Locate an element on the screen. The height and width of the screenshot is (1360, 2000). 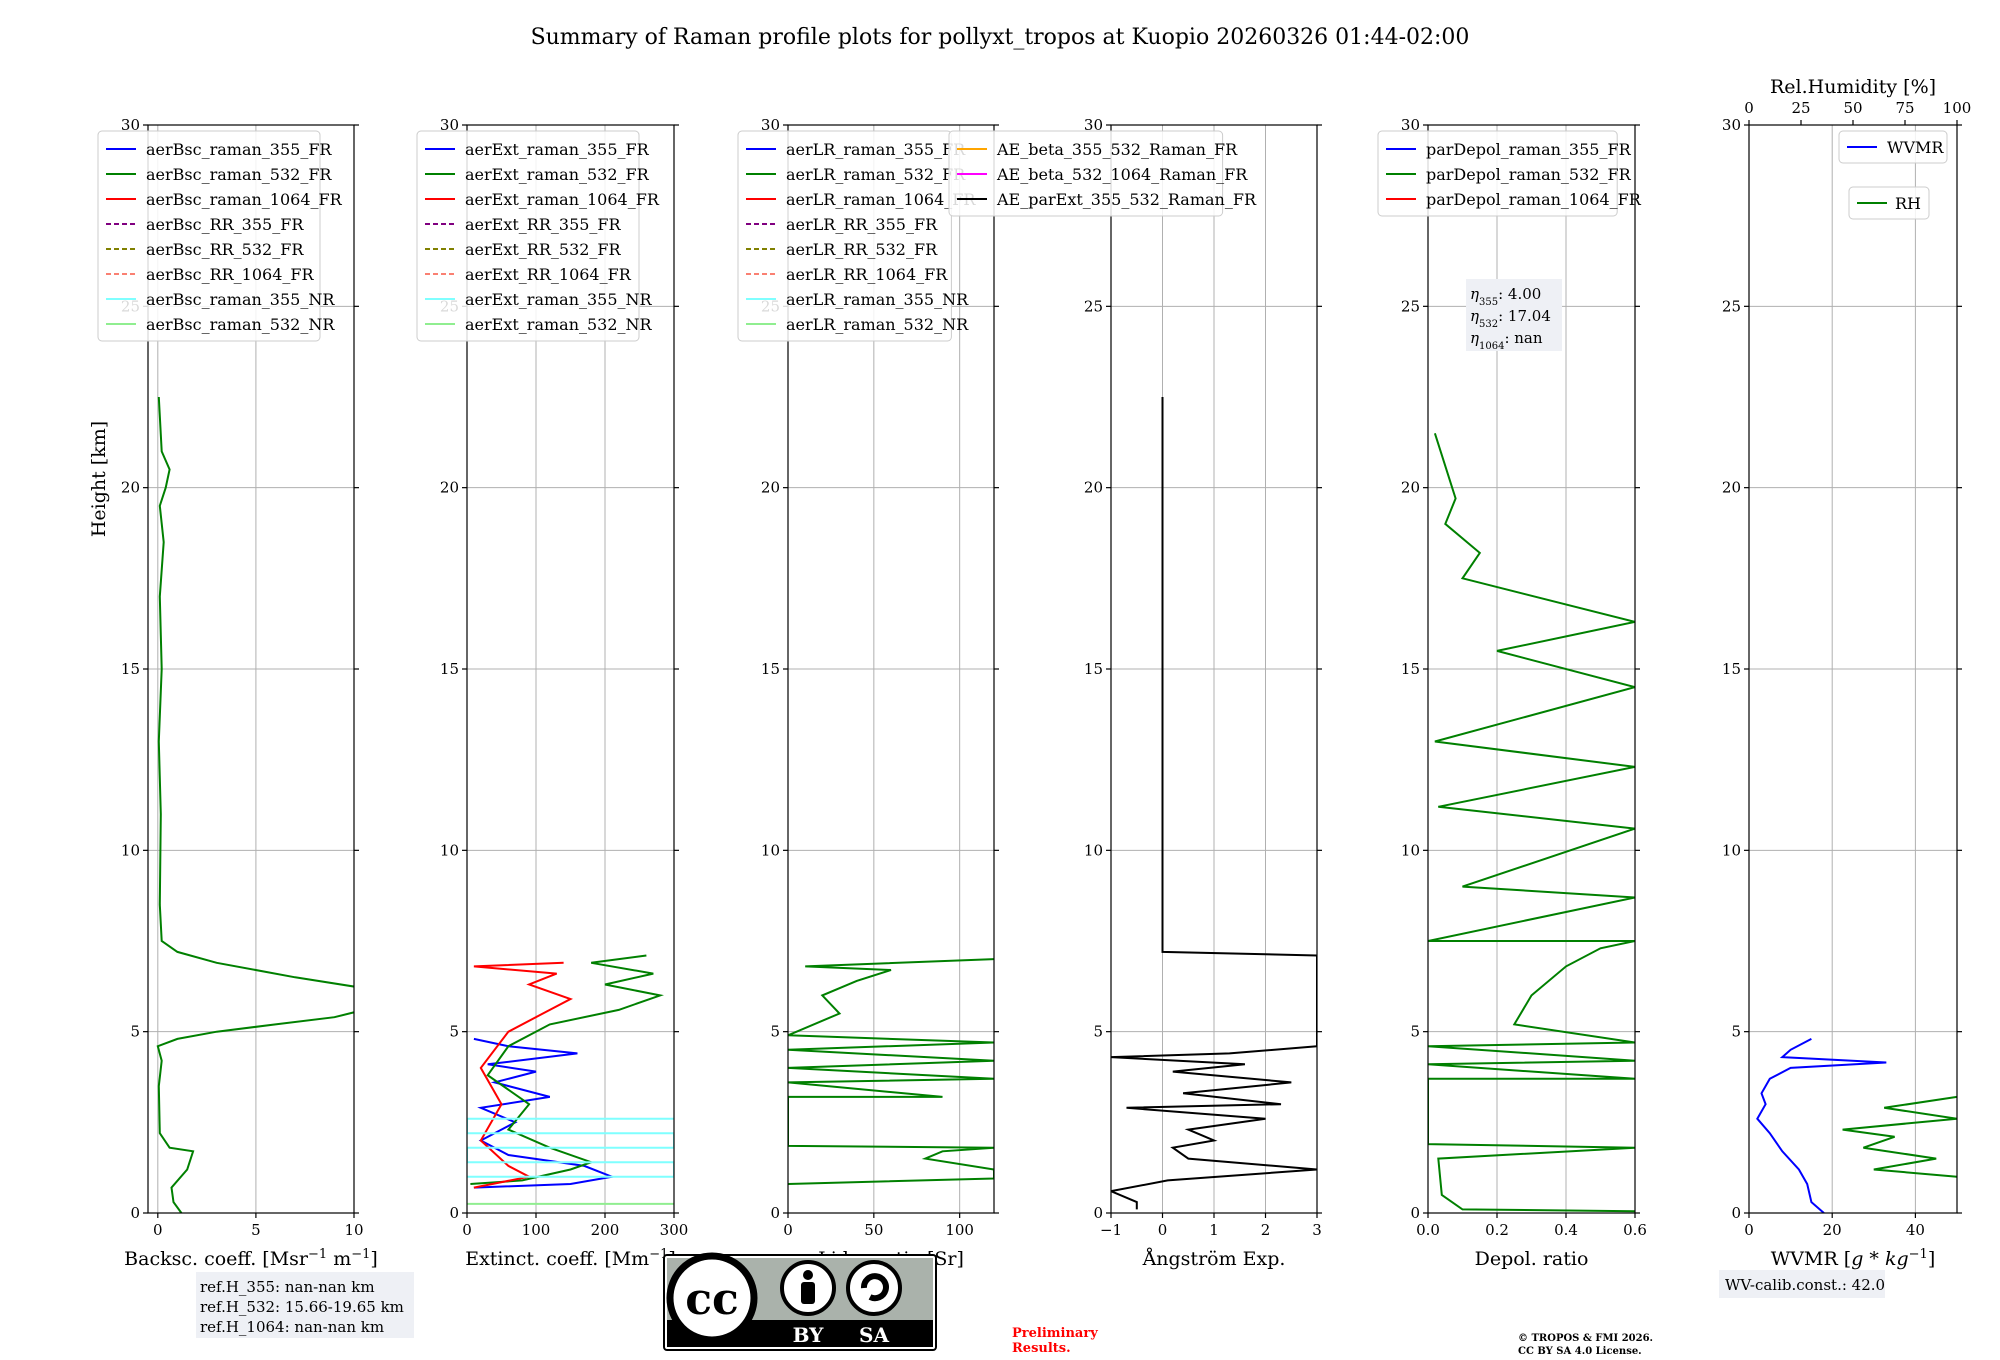
series-aerExt_raman_1064_FR is located at coordinates (523, 1075).